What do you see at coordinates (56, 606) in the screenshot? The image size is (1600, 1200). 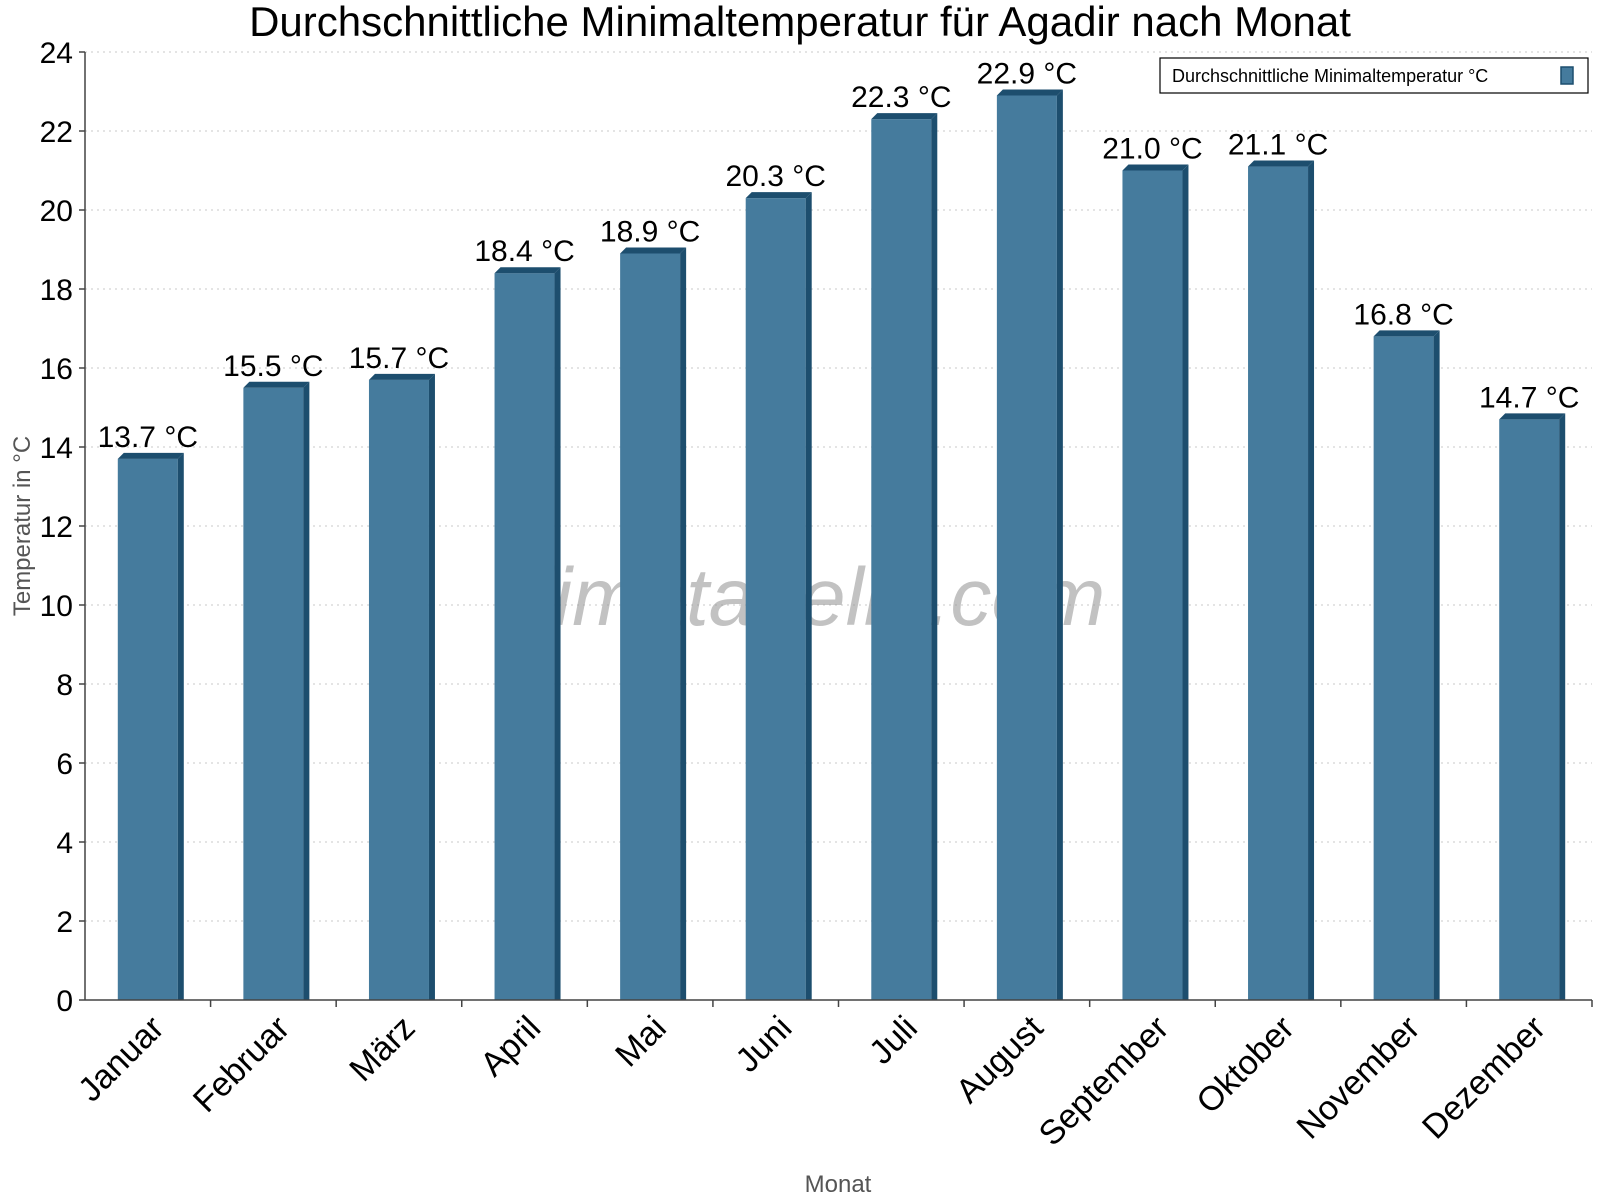 I see `y-tick-label: 10` at bounding box center [56, 606].